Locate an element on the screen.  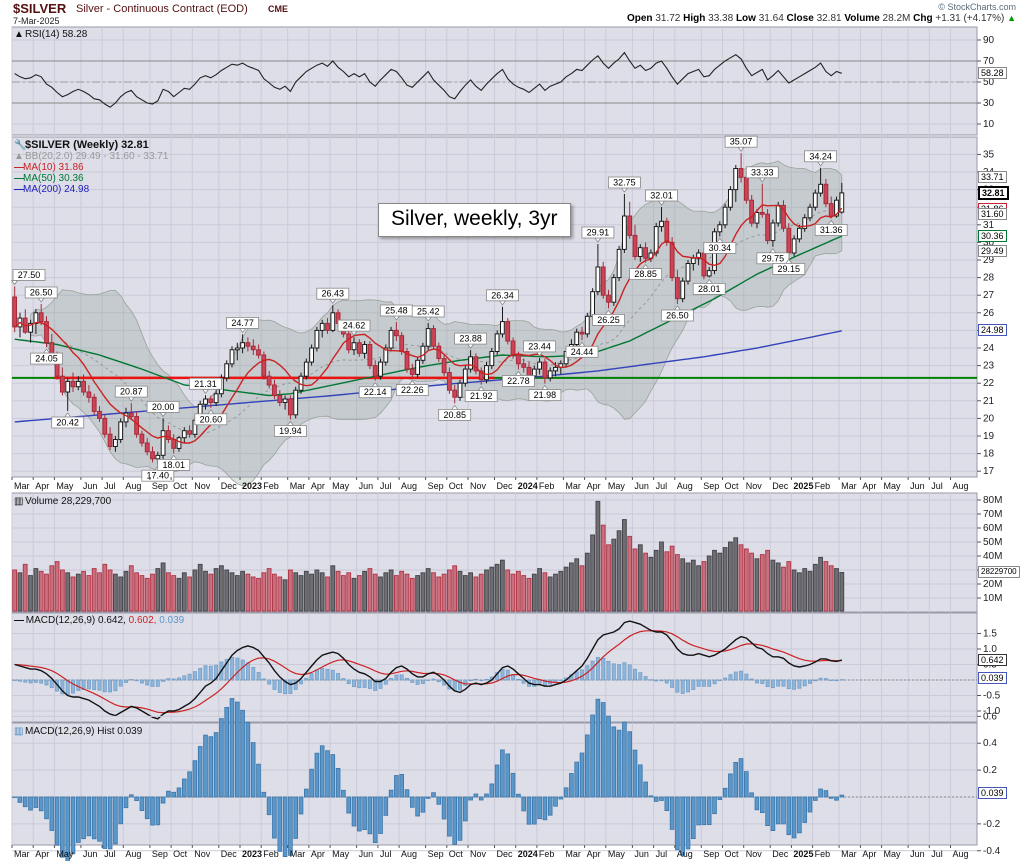
svg-text: 24.77 is located at coordinates (242, 323).